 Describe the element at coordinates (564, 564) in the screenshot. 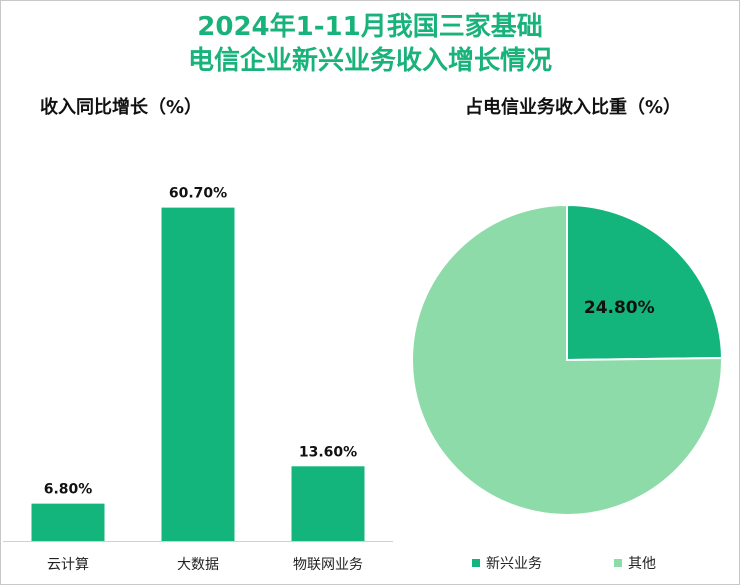

I see `pie-legend: 新兴业务 其他` at that location.